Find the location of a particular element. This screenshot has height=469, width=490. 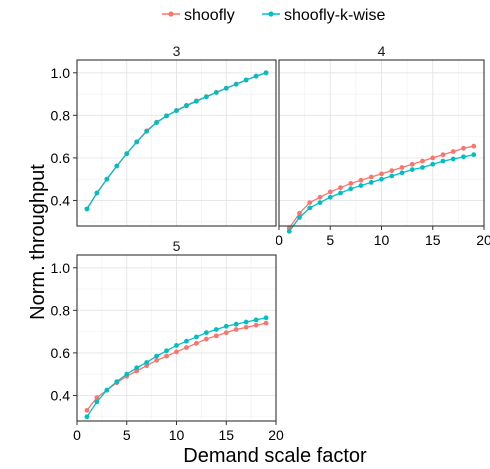

facet-strip-label: 3 is located at coordinates (177, 51).